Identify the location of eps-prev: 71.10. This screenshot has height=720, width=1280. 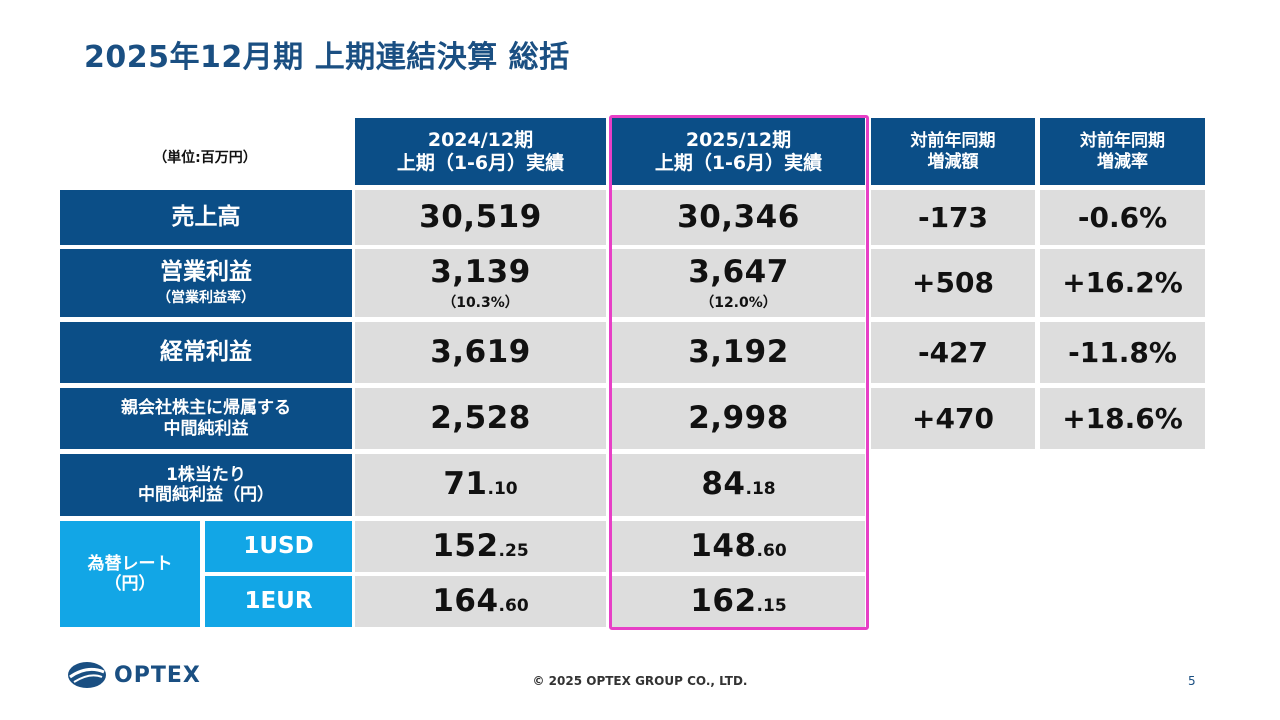
(480, 485).